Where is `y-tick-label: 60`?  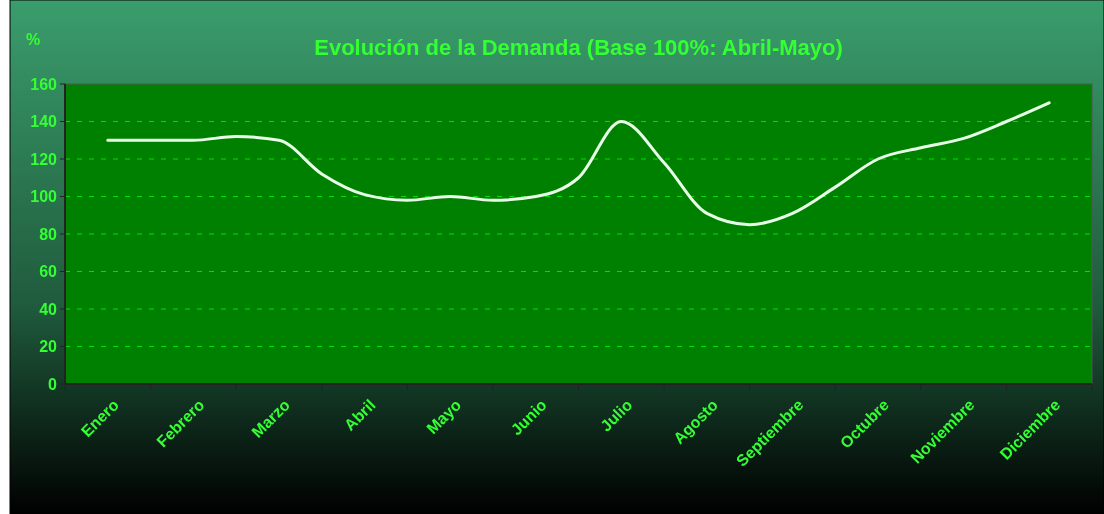 y-tick-label: 60 is located at coordinates (48, 272).